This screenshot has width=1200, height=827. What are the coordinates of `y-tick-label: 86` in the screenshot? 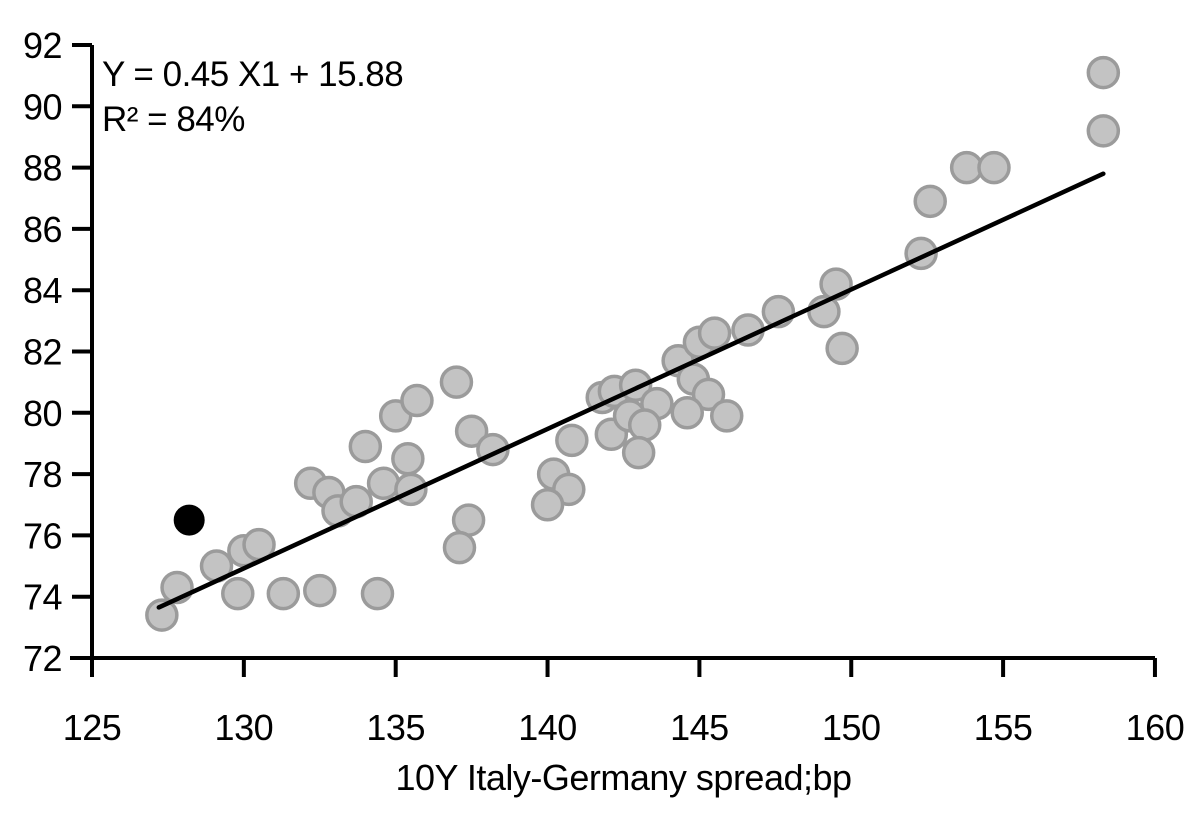 It's located at (42, 229).